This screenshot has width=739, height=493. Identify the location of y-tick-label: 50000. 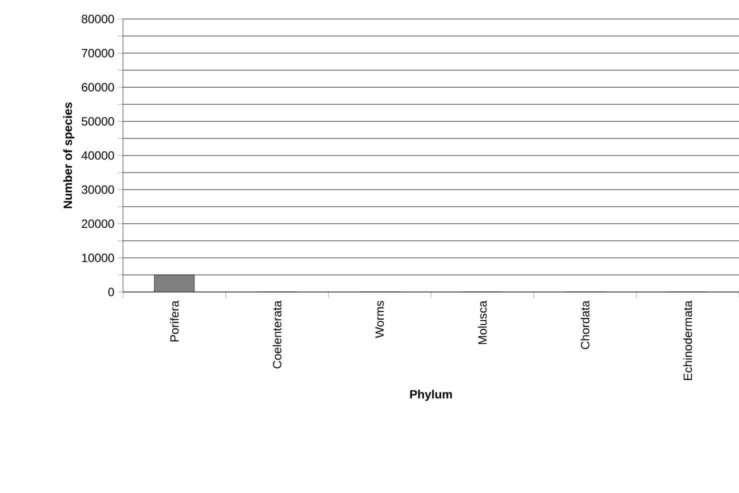
(98, 121).